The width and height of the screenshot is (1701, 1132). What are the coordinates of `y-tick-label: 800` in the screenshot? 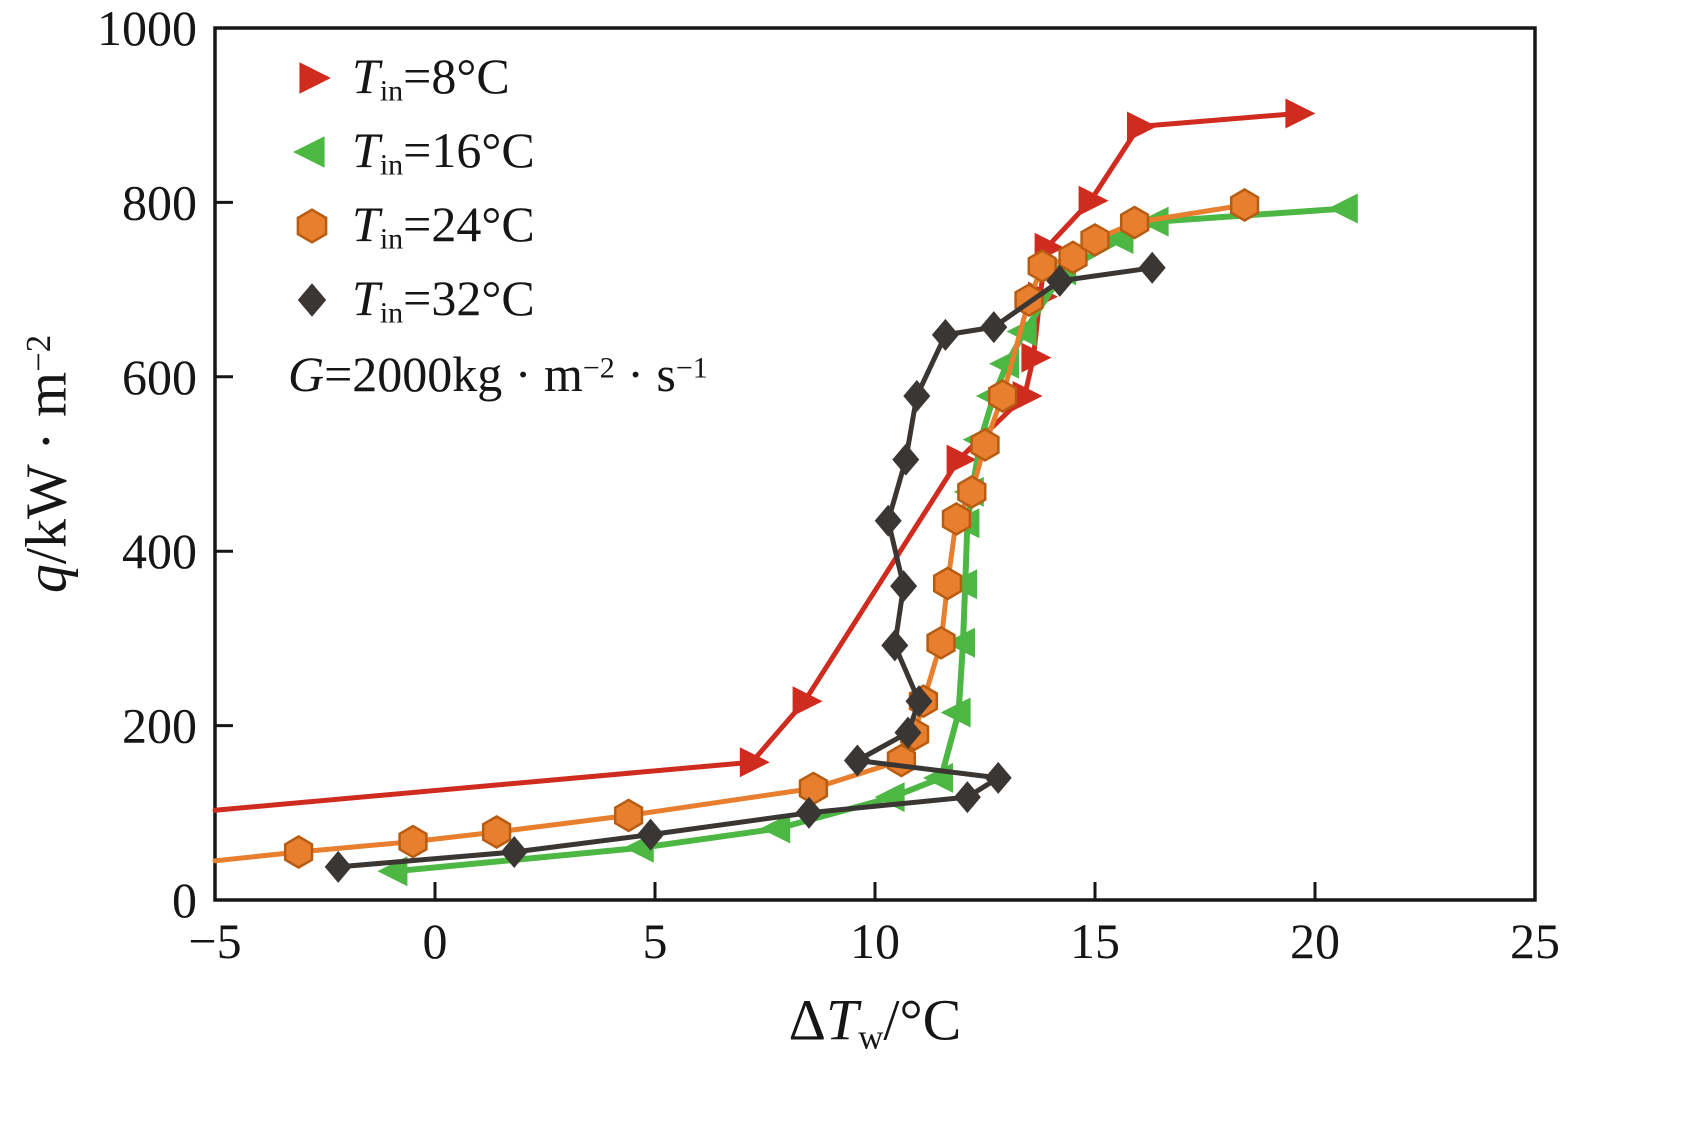 It's located at (159, 202).